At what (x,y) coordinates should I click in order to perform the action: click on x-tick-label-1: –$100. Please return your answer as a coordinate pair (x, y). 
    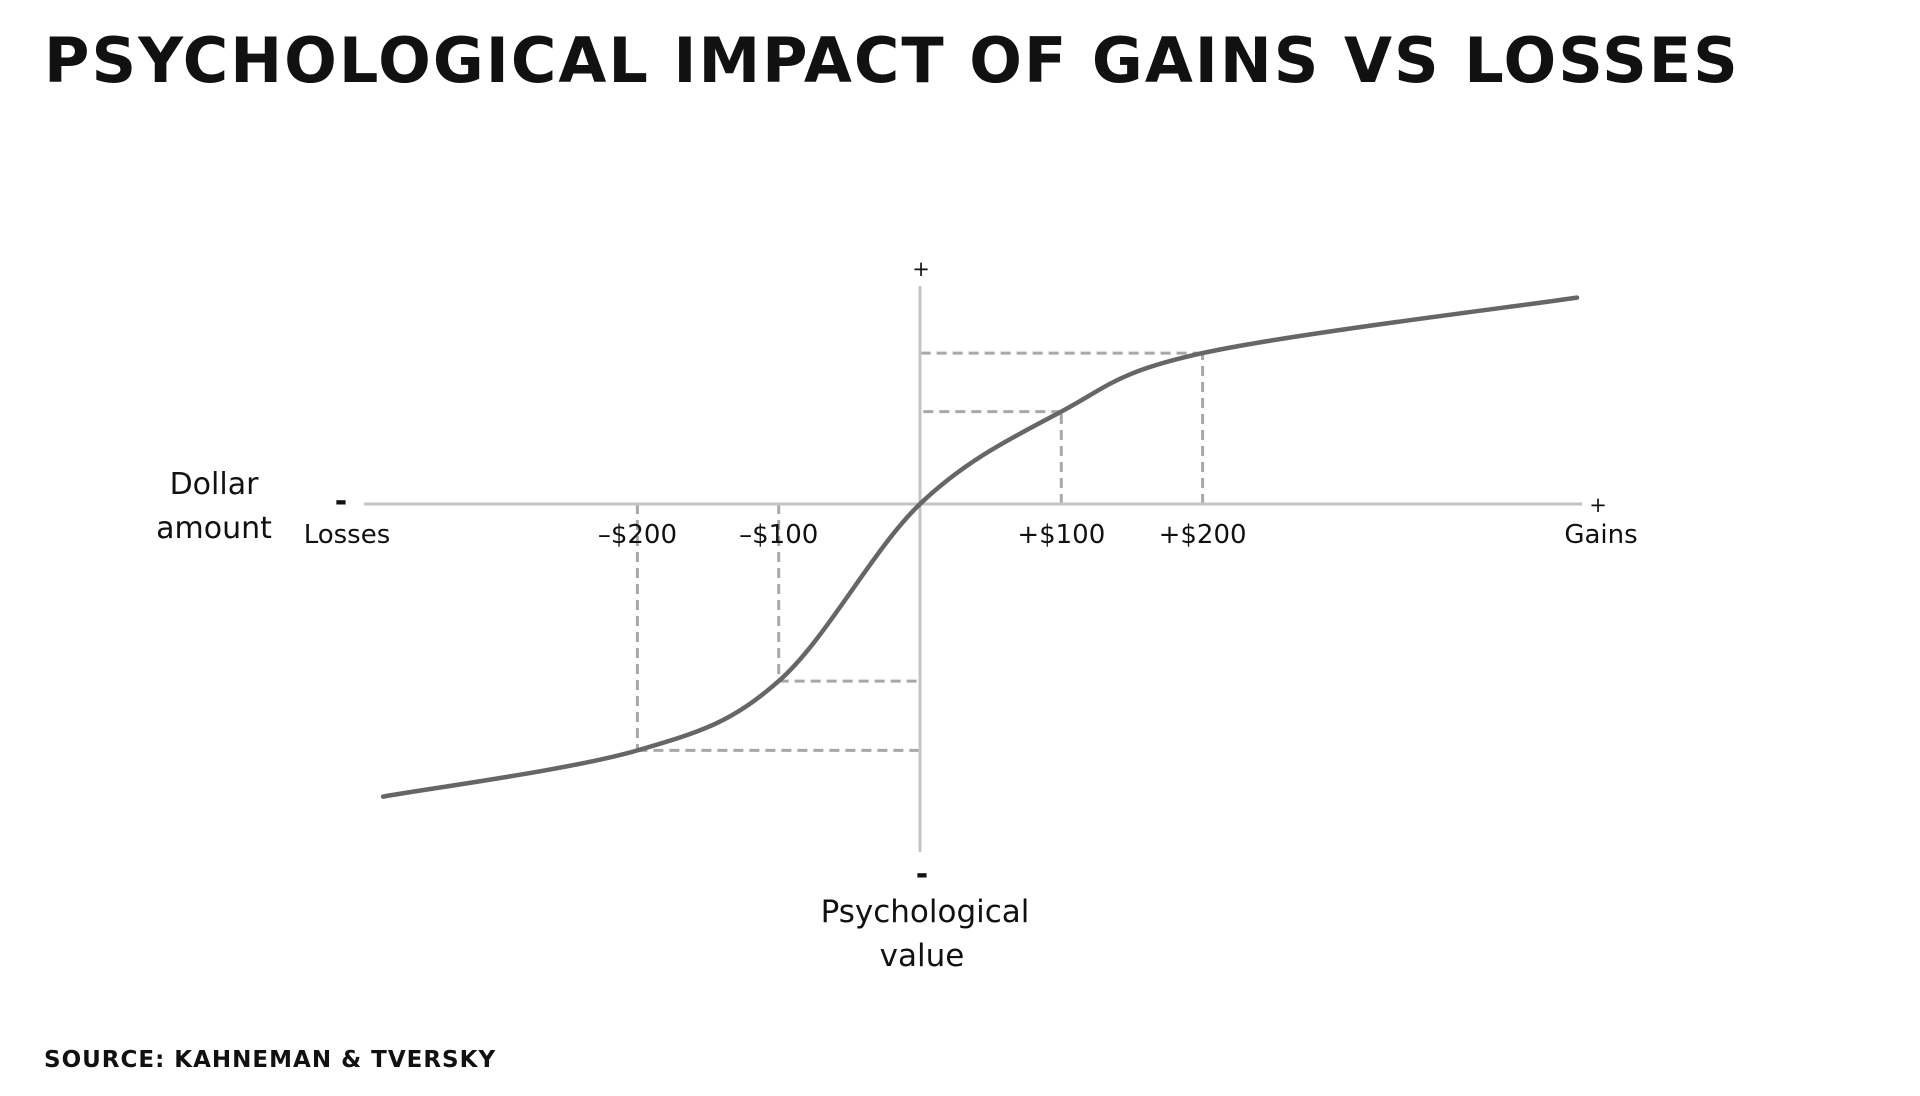
    Looking at the image, I should click on (778, 535).